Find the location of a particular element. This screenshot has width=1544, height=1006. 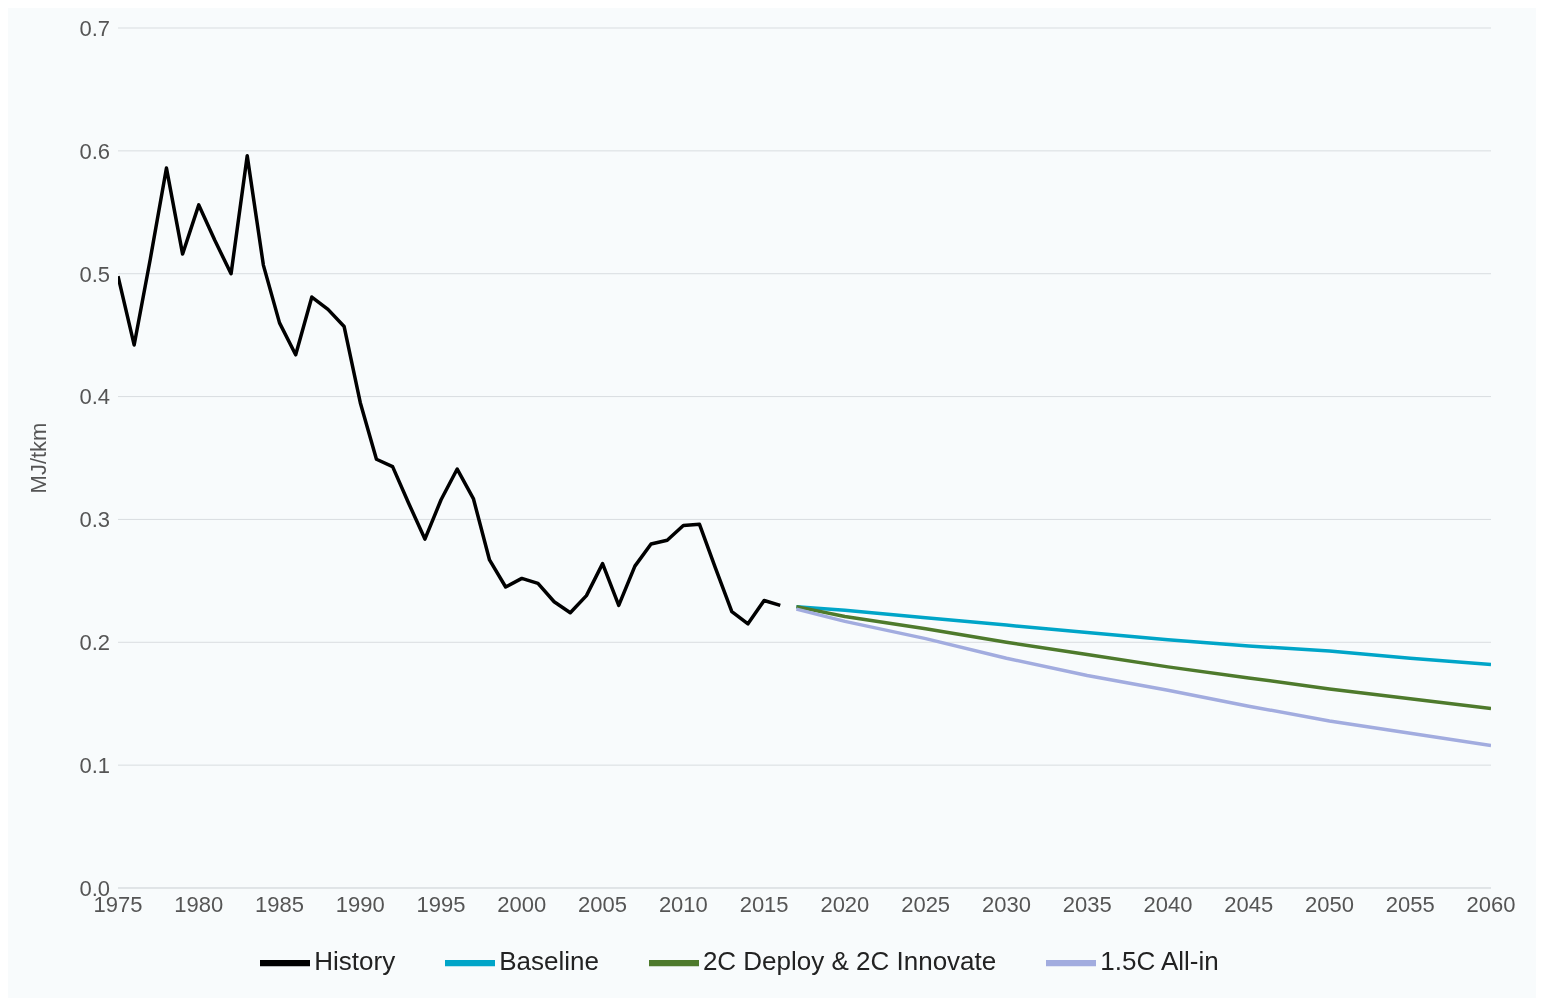

x-tick-label: 2020 is located at coordinates (845, 904).